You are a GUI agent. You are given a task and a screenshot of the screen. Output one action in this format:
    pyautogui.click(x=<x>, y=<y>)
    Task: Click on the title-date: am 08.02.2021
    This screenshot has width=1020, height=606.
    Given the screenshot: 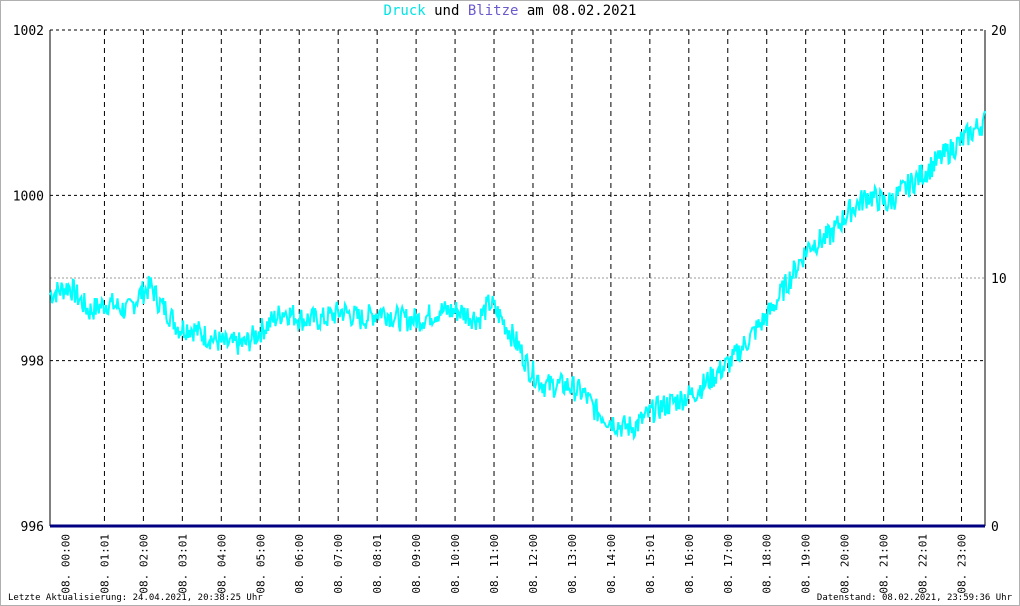 What is the action you would take?
    pyautogui.click(x=577, y=11)
    